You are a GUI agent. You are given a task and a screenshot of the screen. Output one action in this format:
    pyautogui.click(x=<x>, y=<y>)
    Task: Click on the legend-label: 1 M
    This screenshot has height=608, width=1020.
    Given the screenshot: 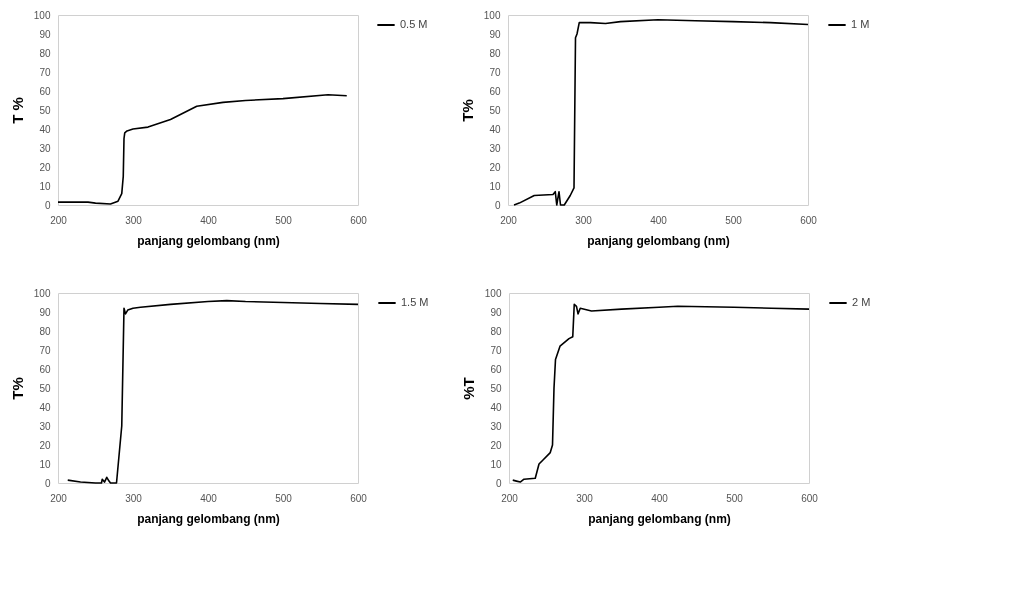 What is the action you would take?
    pyautogui.click(x=860, y=24)
    